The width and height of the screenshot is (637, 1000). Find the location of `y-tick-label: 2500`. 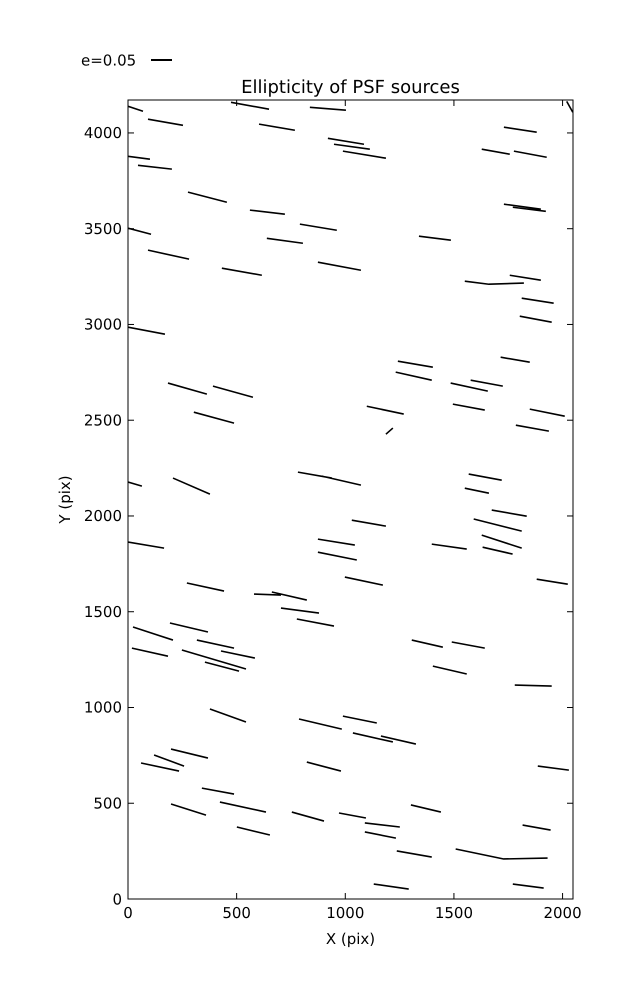

y-tick-label: 2500 is located at coordinates (103, 420).